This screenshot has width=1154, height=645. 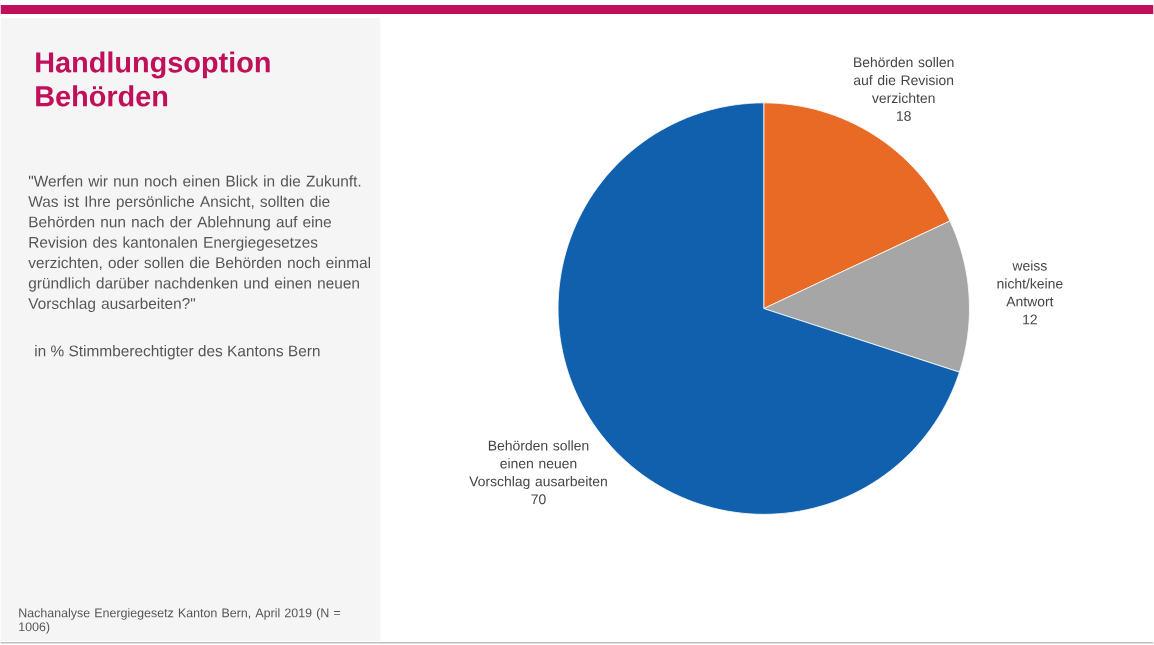 I want to click on text: "Werfen wir nun noch einen Blick in die Zukunft. Was ist Ihre persönliche Ansicht, sollten die Behörden nun nach der Ablehnung auf eine Revision des kantonalen Energiegesetzes verzichten, oder sollen die Behörden noch einmal gründlich darüber nachdenken und einen neuen Vorschlag ausarbeiten?", so click(x=199, y=243).